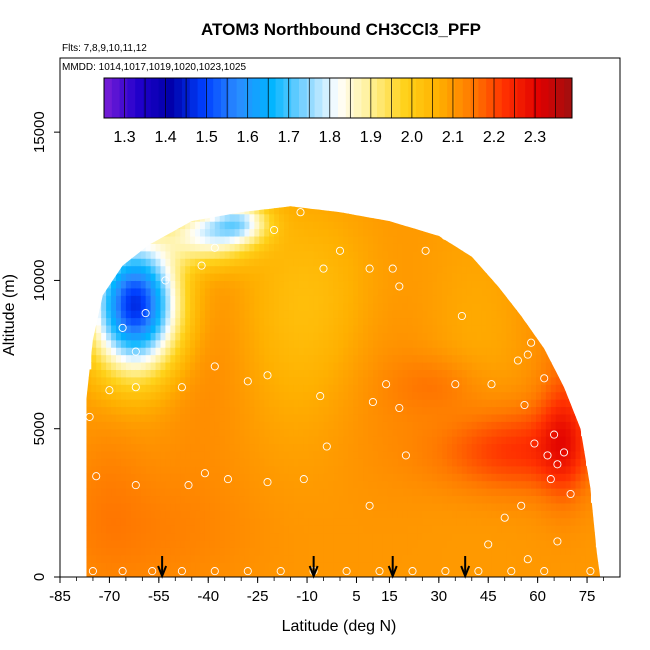 The height and width of the screenshot is (650, 650). What do you see at coordinates (209, 98) in the screenshot?
I see `colorbar-segment` at bounding box center [209, 98].